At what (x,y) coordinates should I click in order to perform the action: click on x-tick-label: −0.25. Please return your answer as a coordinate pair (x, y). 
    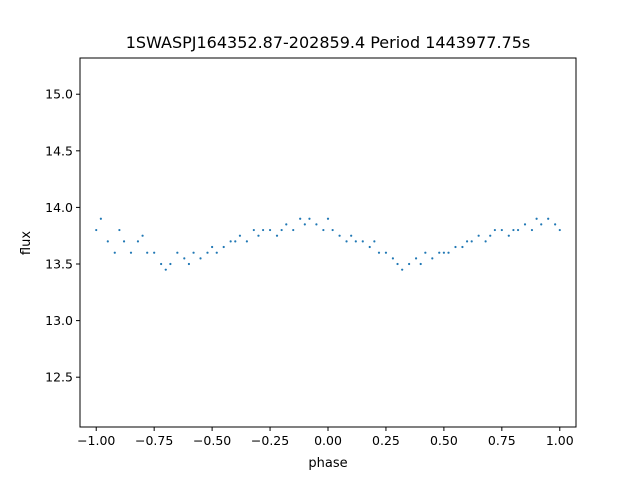
    Looking at the image, I should click on (270, 440).